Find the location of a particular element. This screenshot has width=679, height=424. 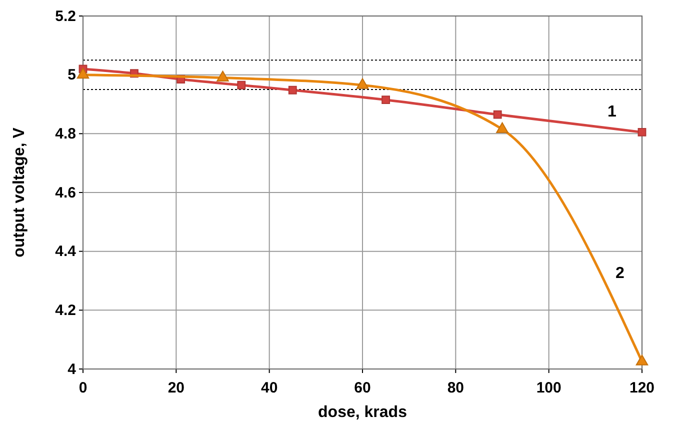

y-tick-label: 4 is located at coordinates (72, 369).